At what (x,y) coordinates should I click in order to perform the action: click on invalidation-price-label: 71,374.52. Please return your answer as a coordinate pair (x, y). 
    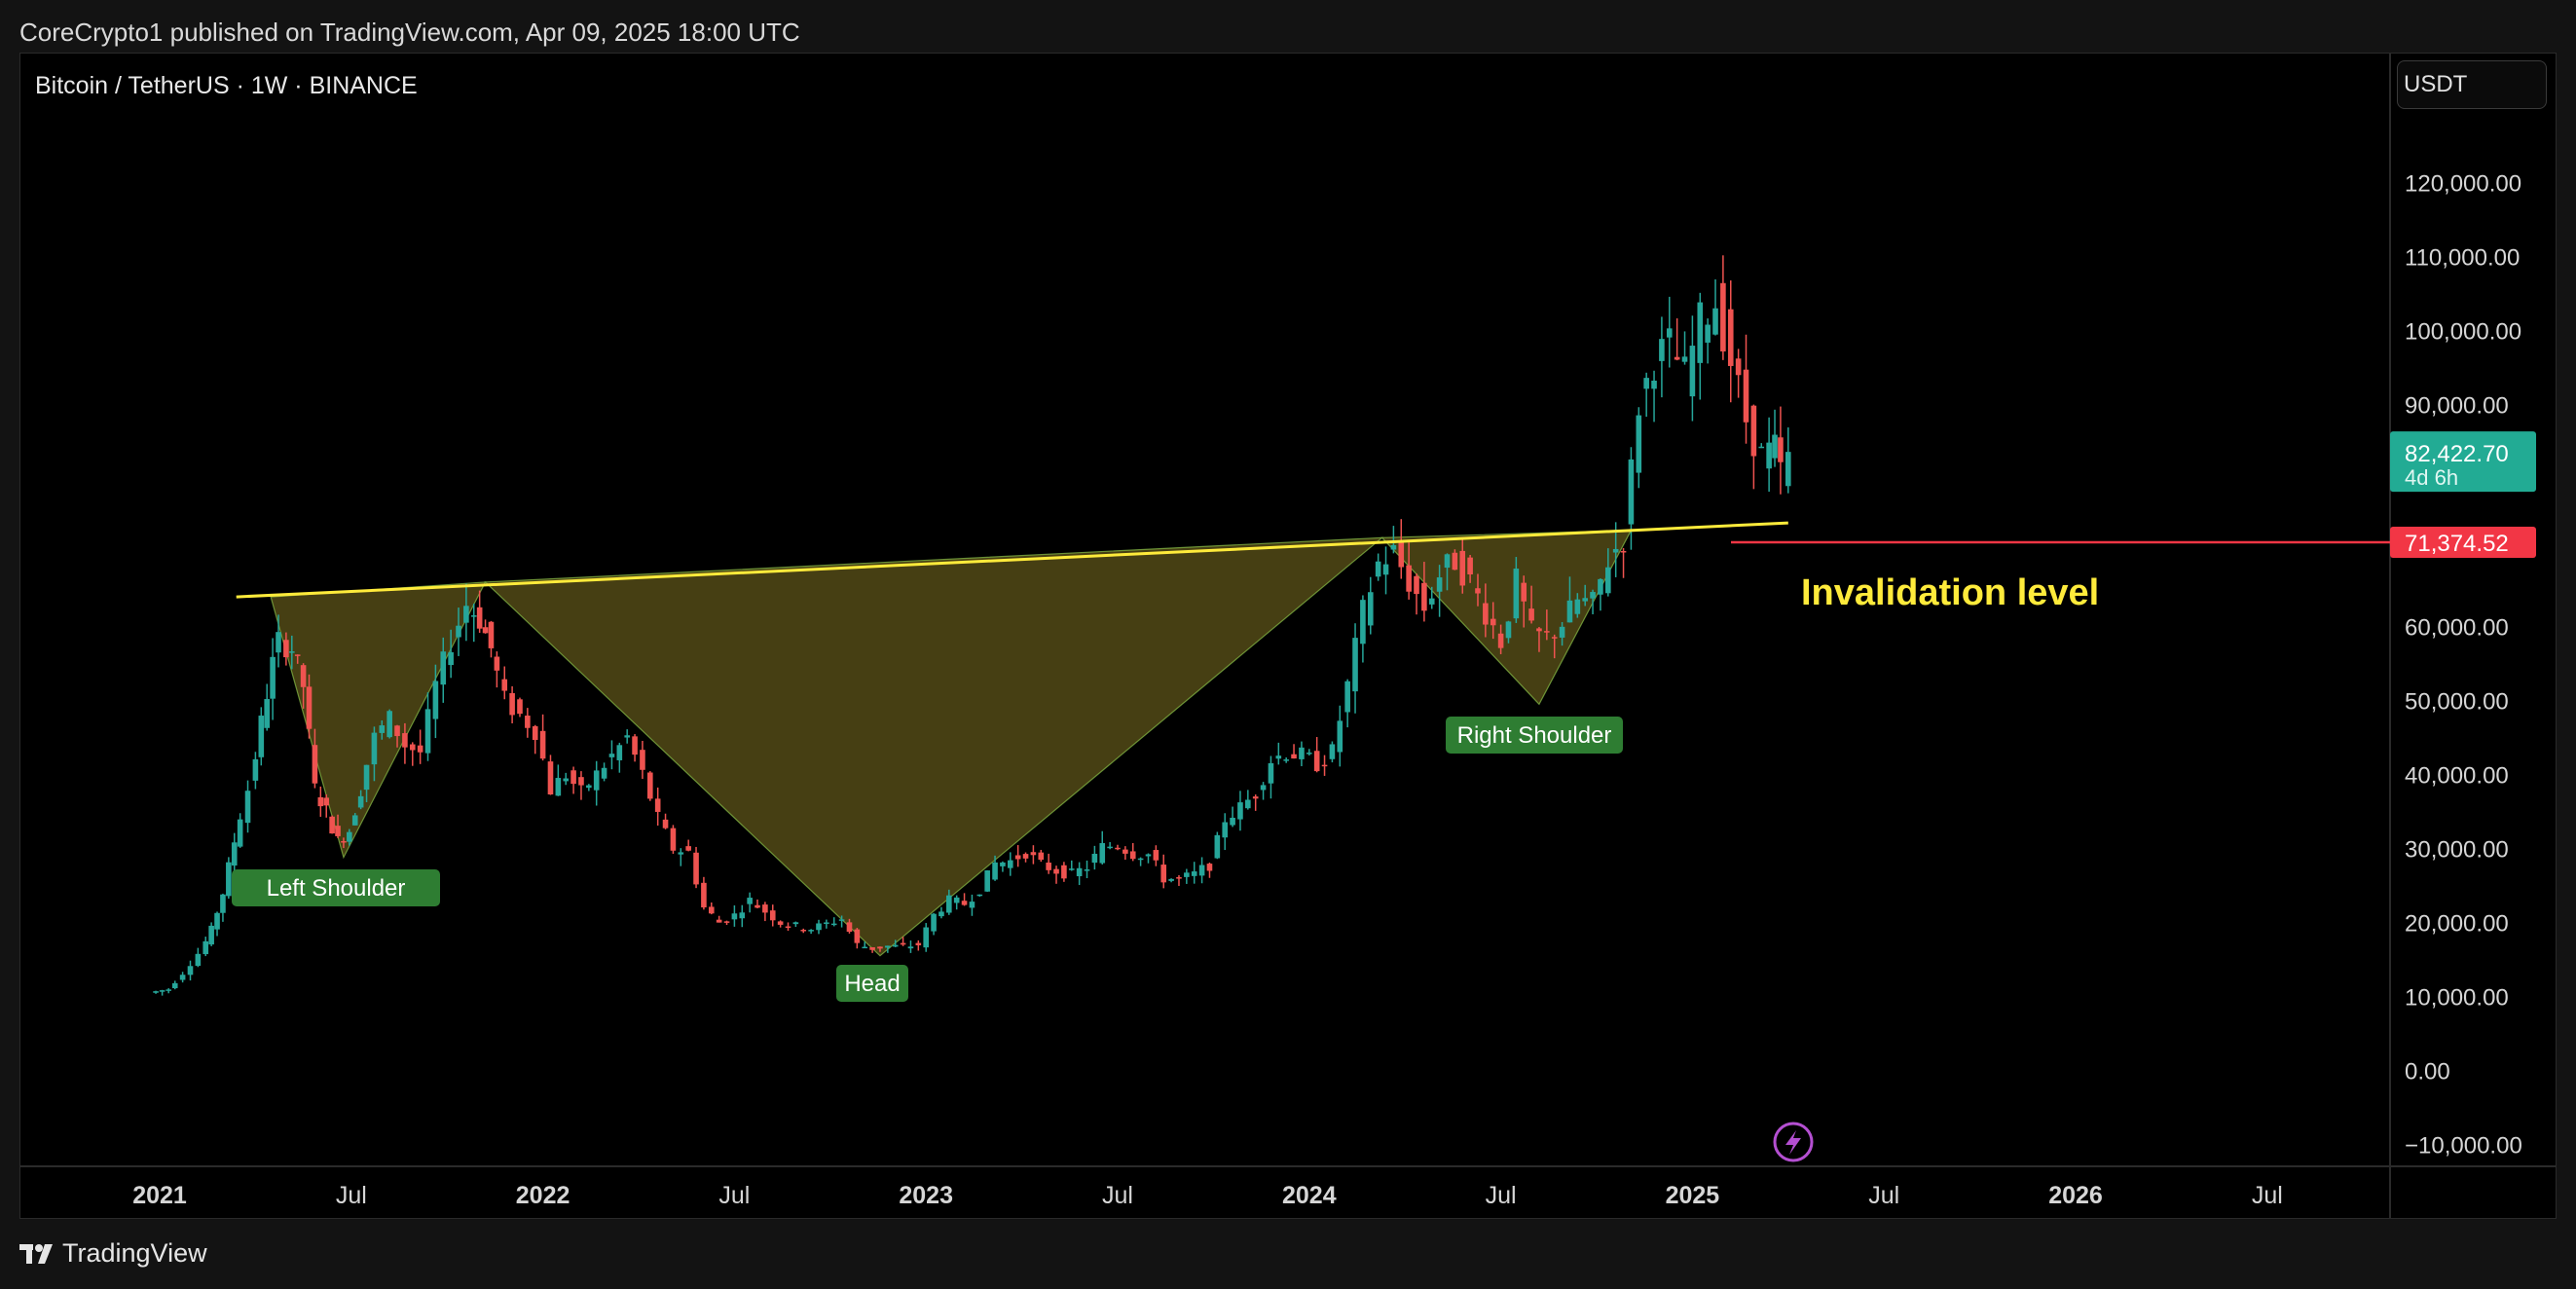
    Looking at the image, I should click on (2457, 544).